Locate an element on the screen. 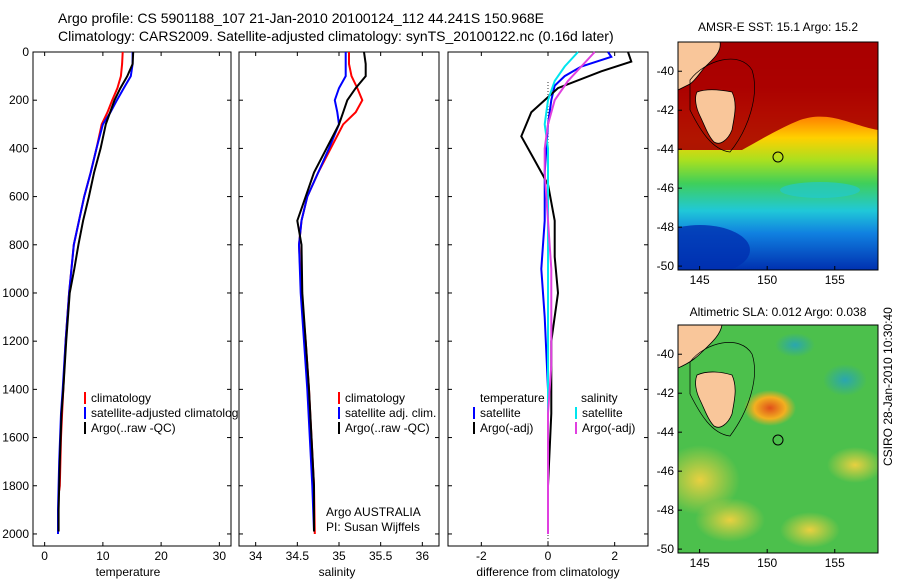  cool-band is located at coordinates (820, 190).